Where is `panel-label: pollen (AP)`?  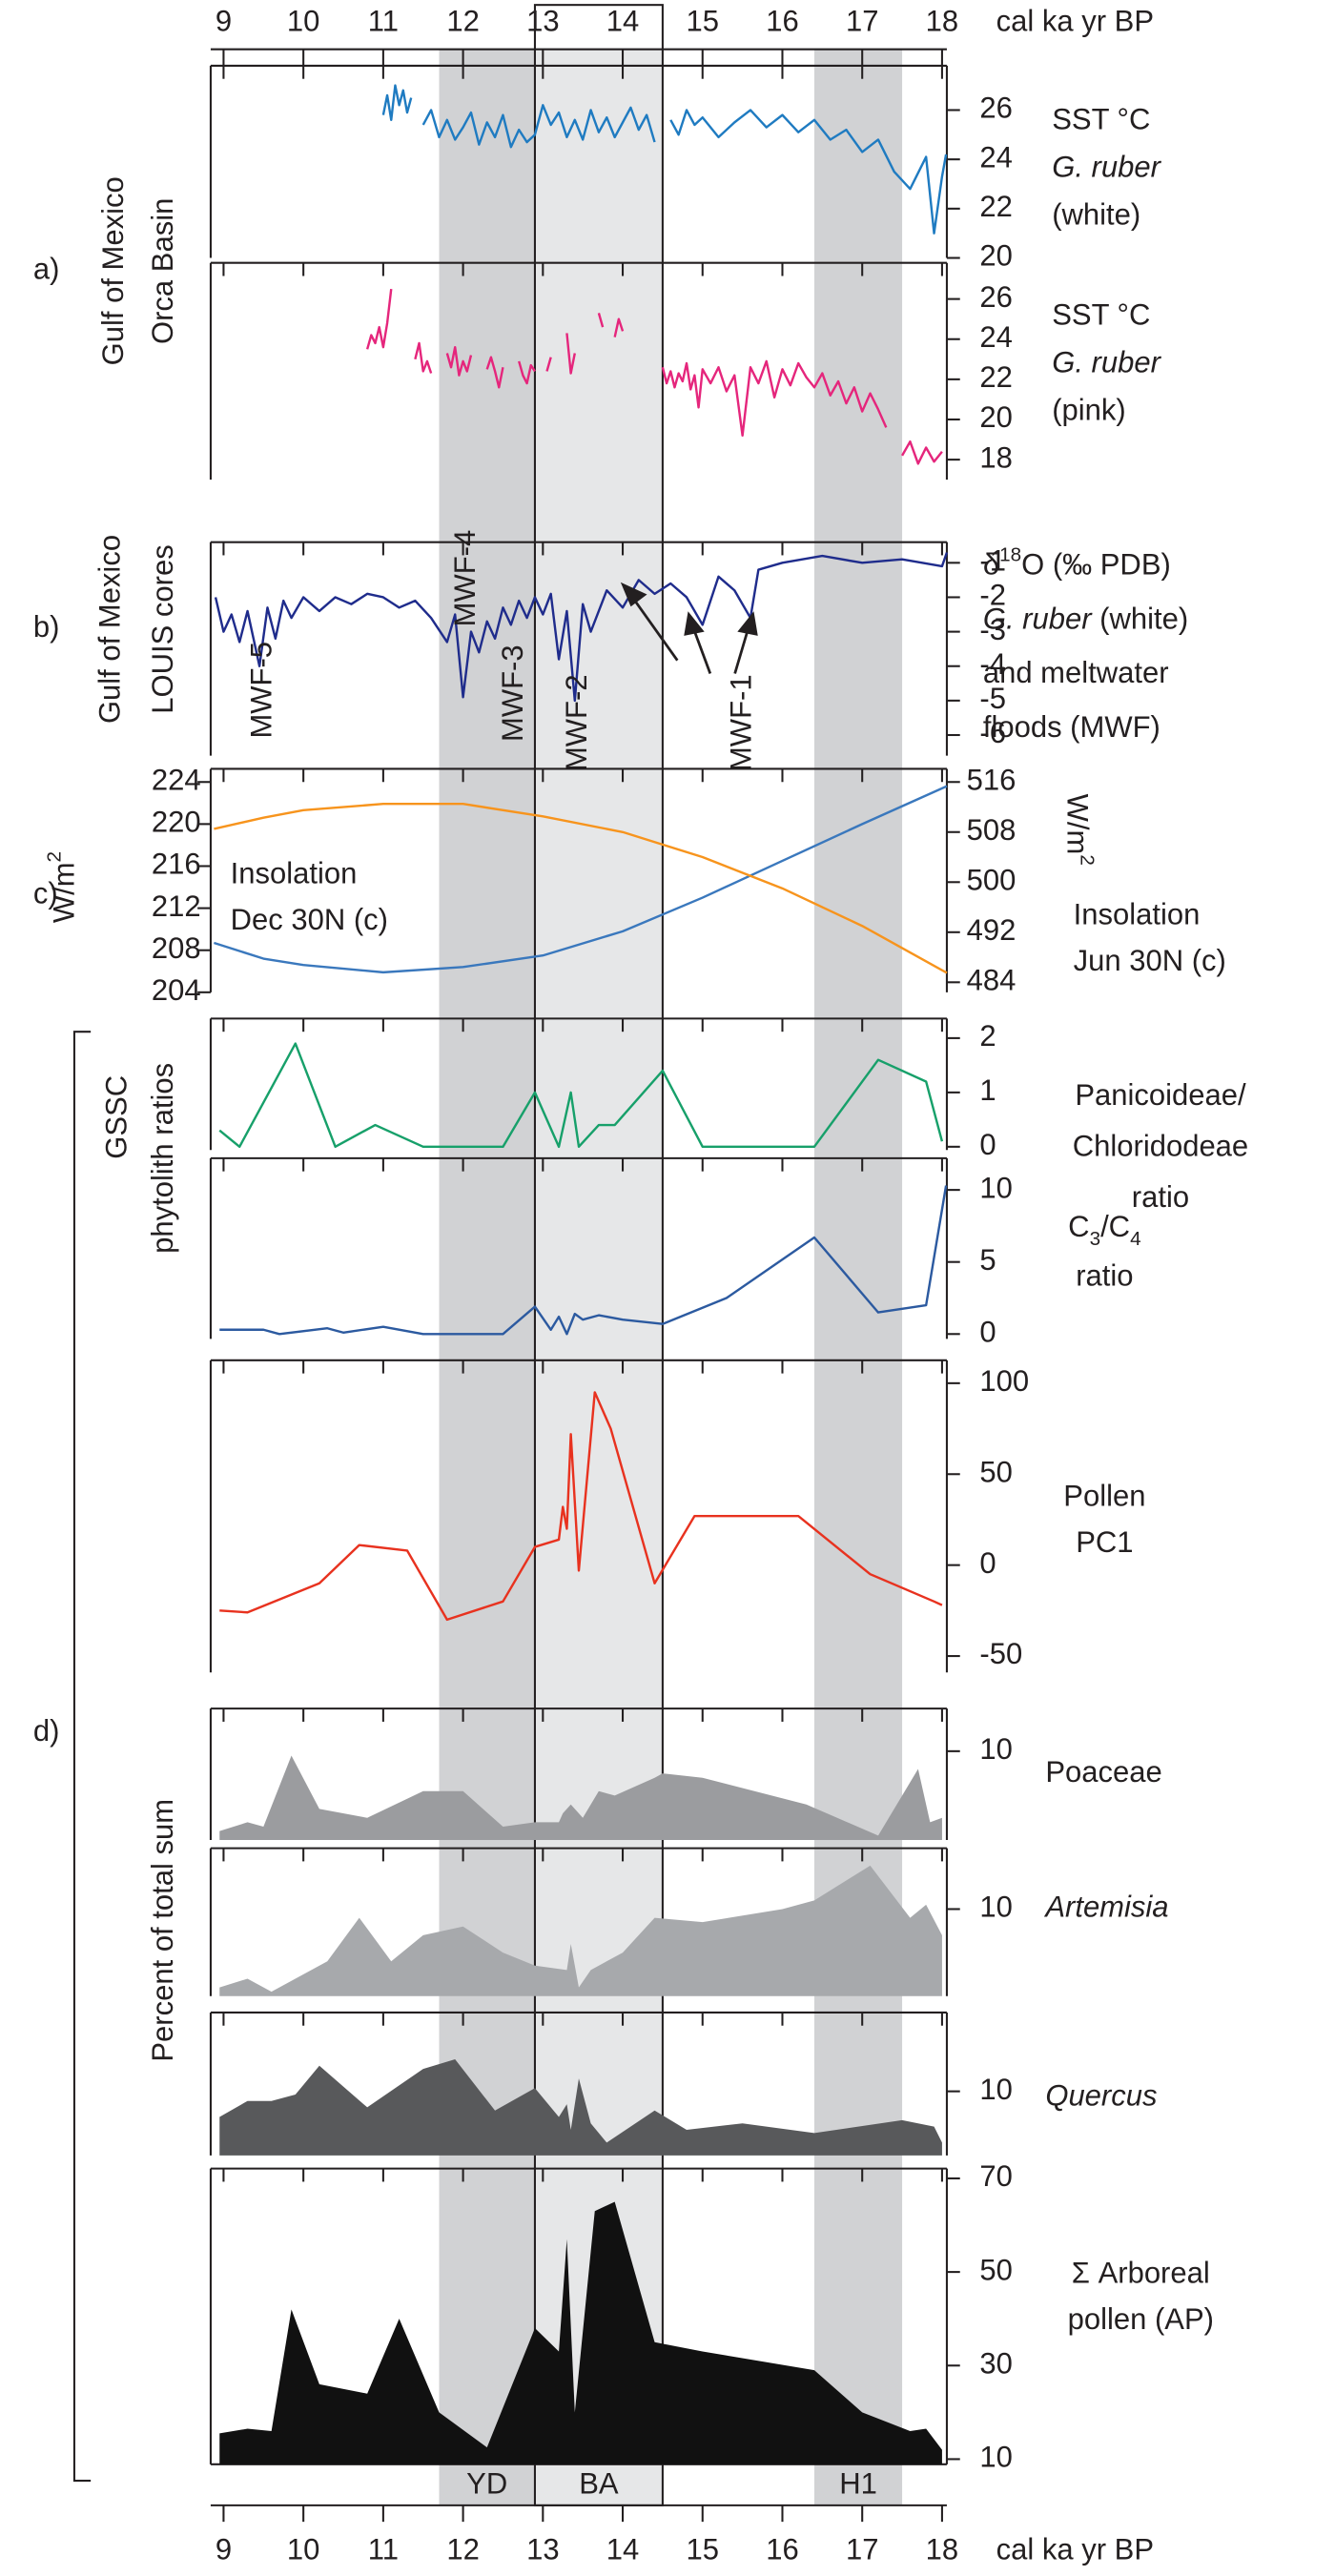
panel-label: pollen (AP) is located at coordinates (1141, 2319).